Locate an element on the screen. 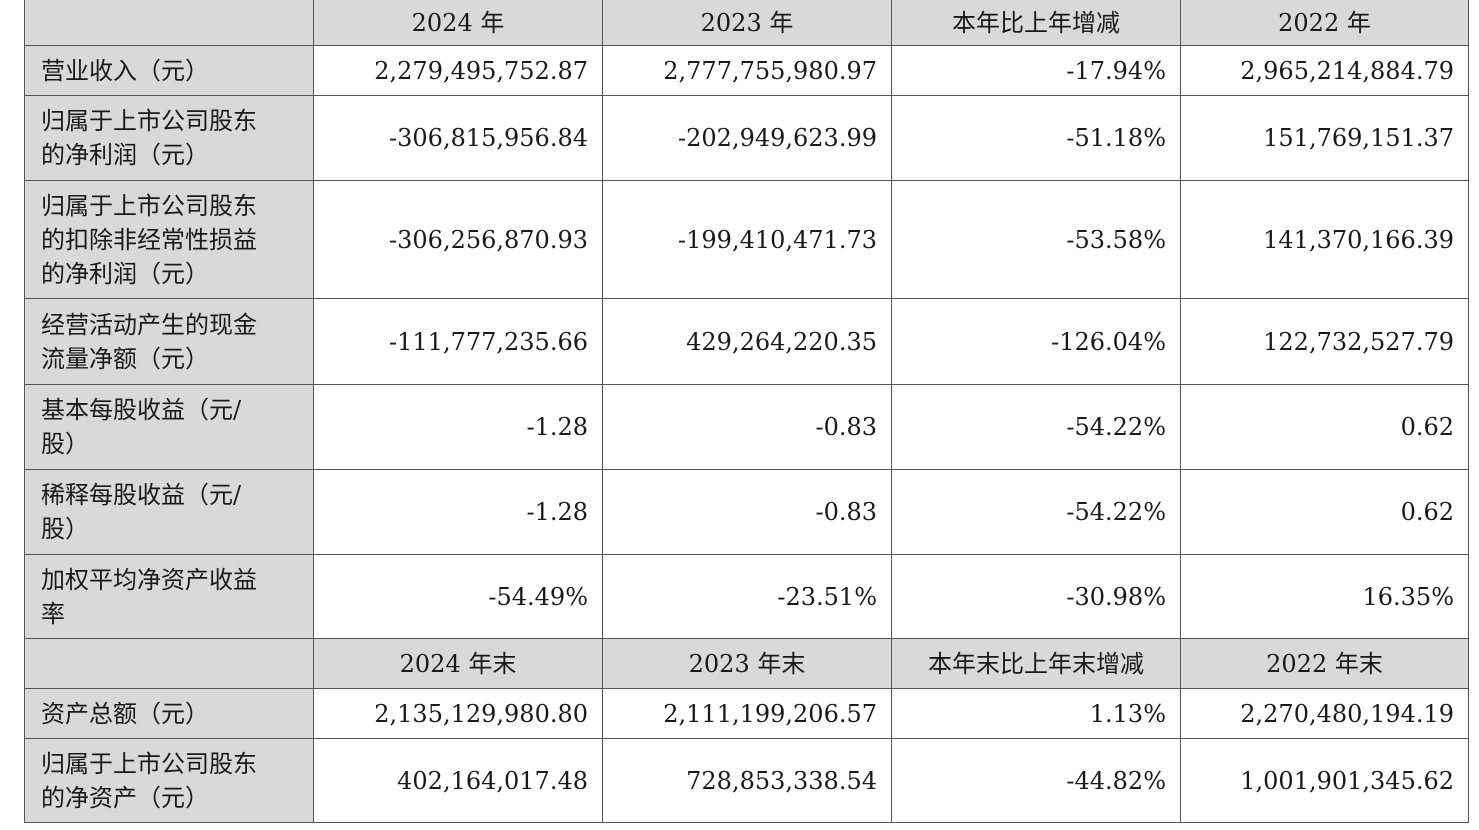  row-label: 加权平均净资产收益率 is located at coordinates (169, 596).